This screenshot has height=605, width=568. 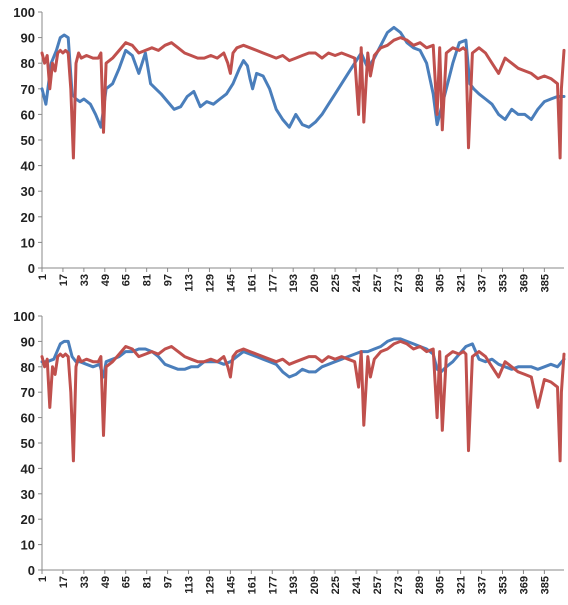 What do you see at coordinates (315, 283) in the screenshot?
I see `chart-top-x-tick-label: 209` at bounding box center [315, 283].